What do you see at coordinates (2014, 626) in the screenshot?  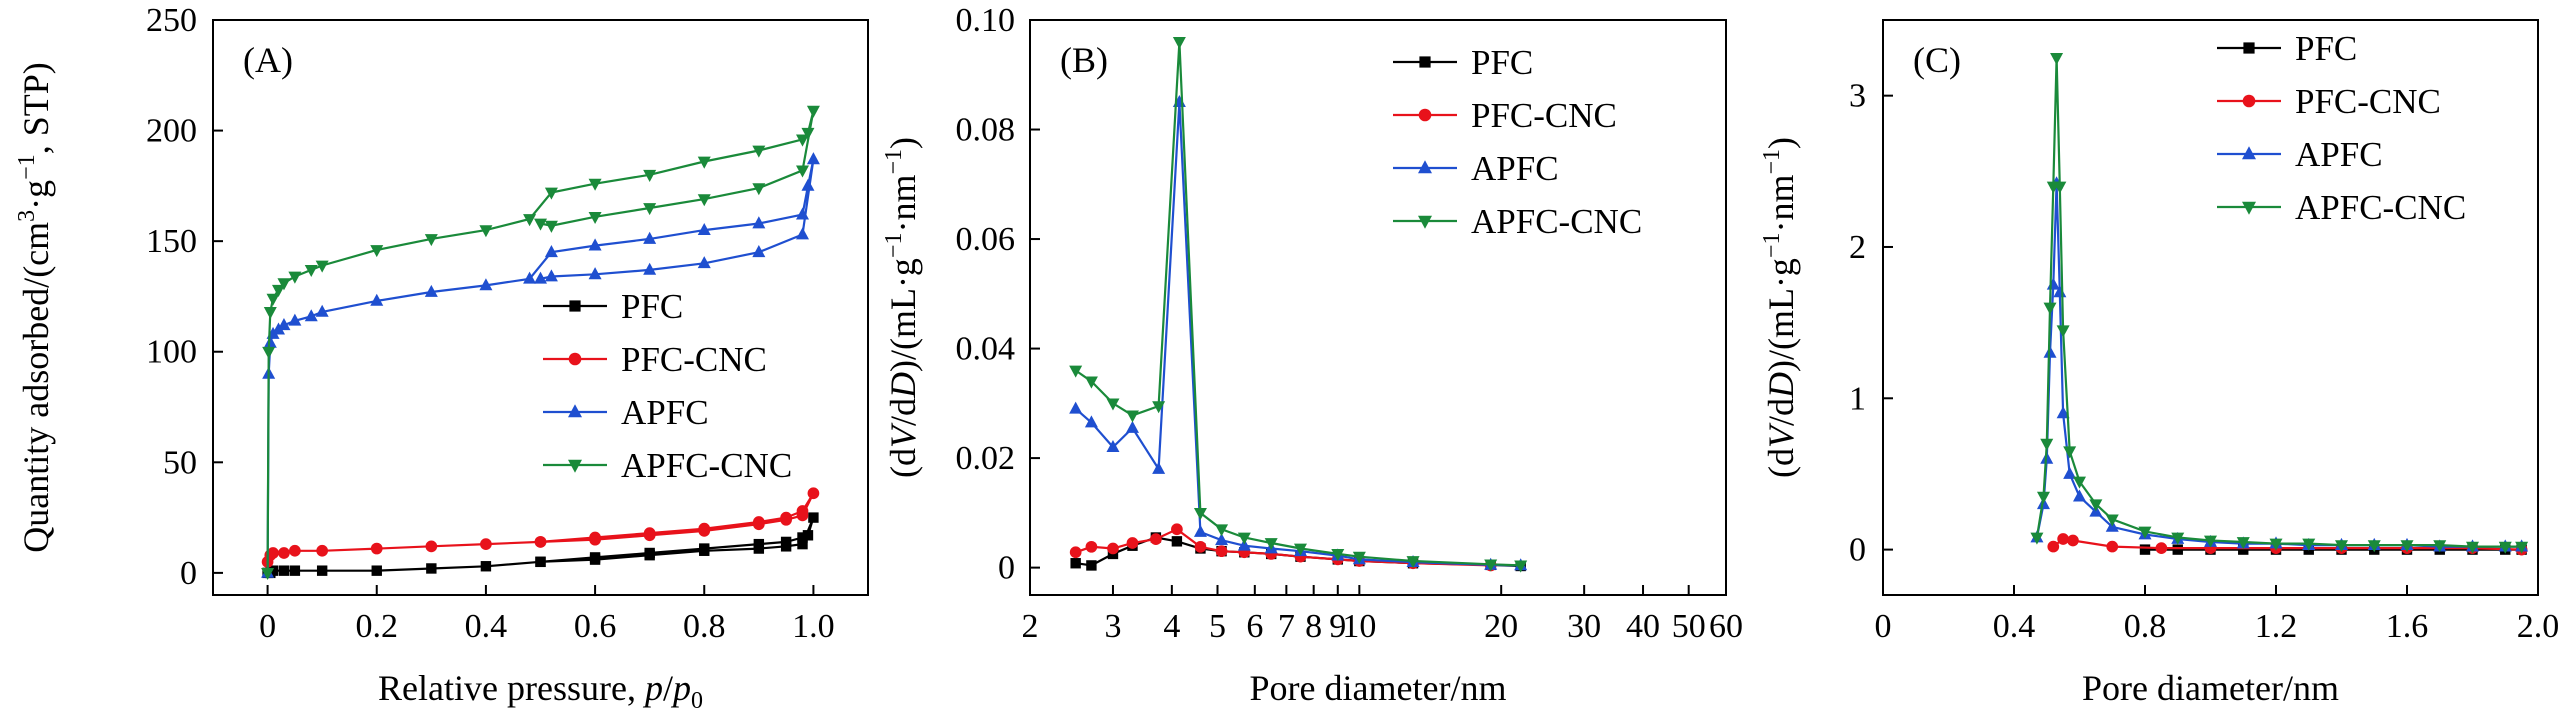 I see `panel-c-xtick-label: 0.4` at bounding box center [2014, 626].